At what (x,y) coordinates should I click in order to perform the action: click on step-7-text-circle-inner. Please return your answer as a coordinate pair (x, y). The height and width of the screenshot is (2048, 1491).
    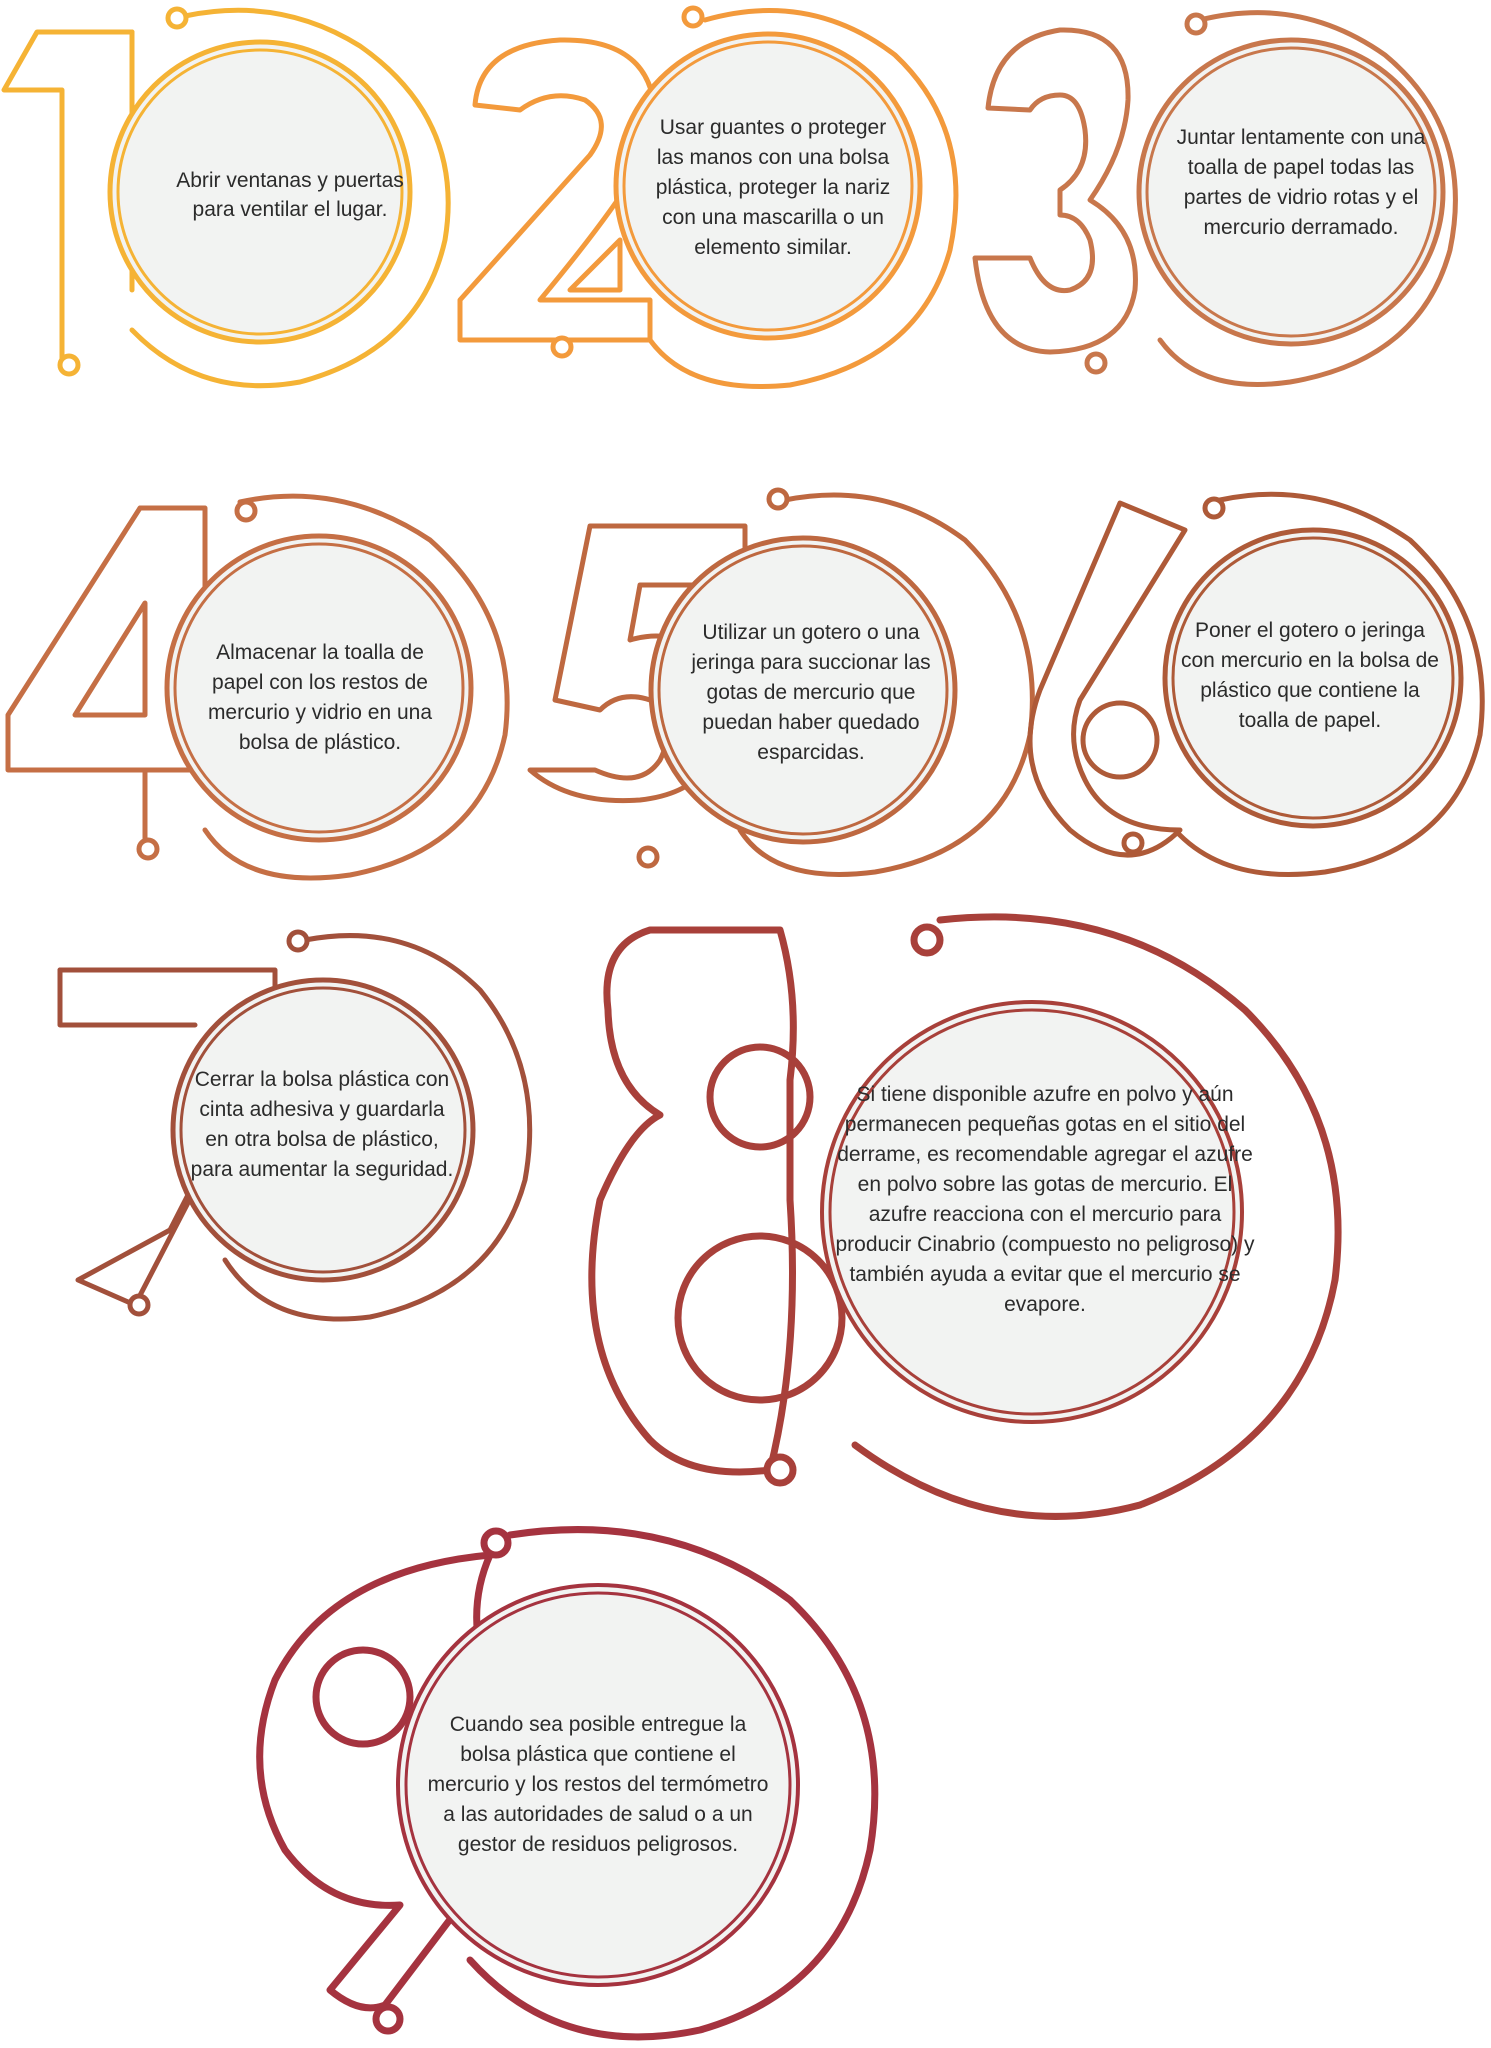
    Looking at the image, I should click on (323, 1130).